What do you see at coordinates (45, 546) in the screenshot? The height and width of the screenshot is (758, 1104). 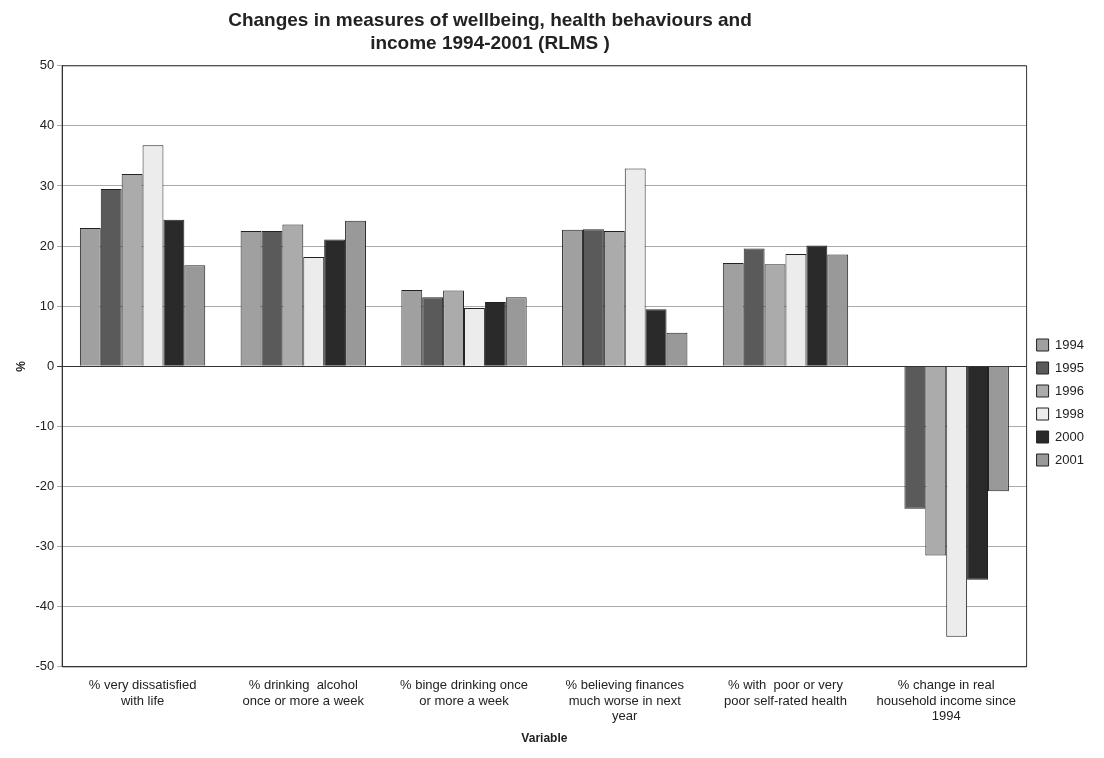 I see `y-tick-label: -30` at bounding box center [45, 546].